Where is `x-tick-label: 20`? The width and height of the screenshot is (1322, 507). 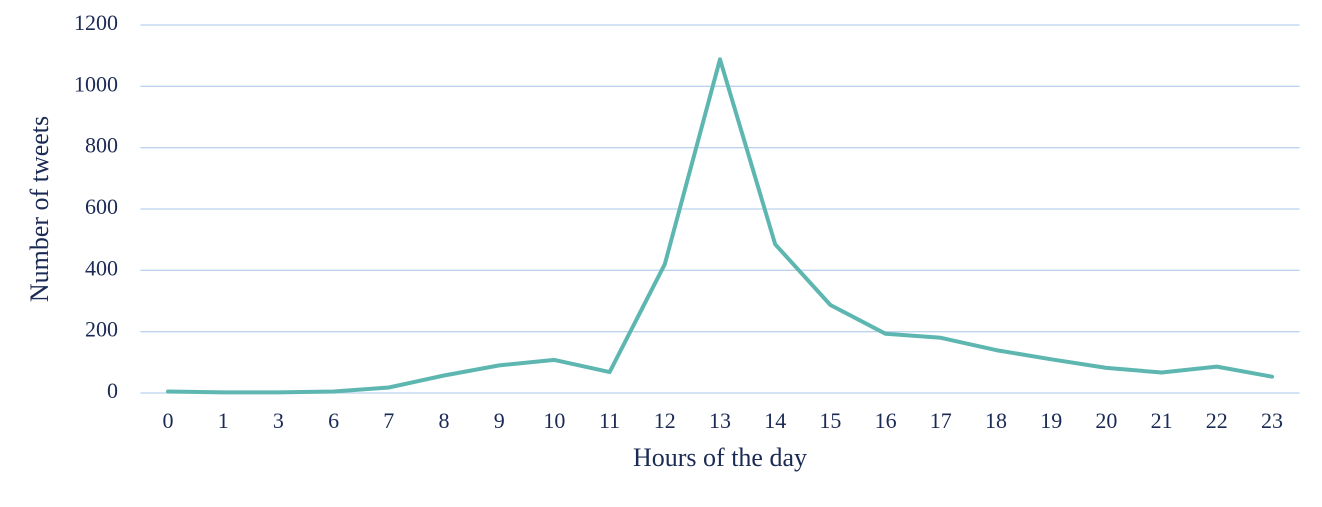 x-tick-label: 20 is located at coordinates (1106, 420).